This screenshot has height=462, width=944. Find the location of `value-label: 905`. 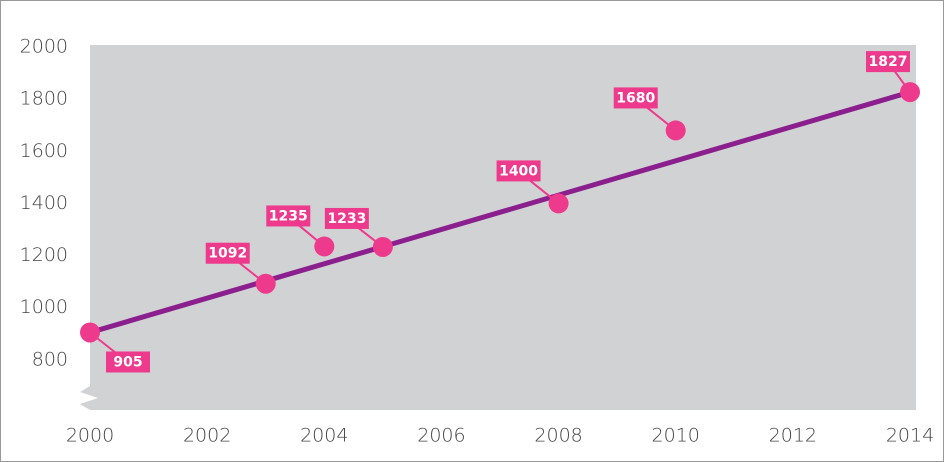

value-label: 905 is located at coordinates (127, 362).